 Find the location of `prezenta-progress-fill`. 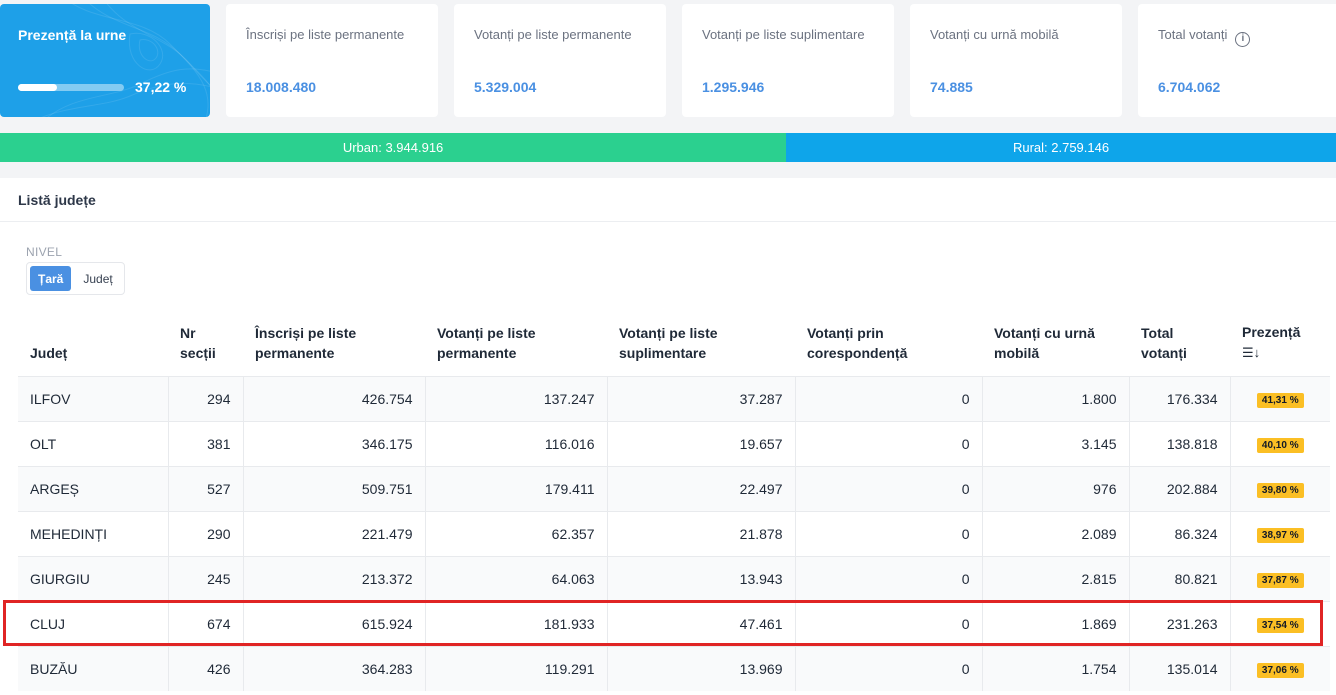

prezenta-progress-fill is located at coordinates (38, 87).